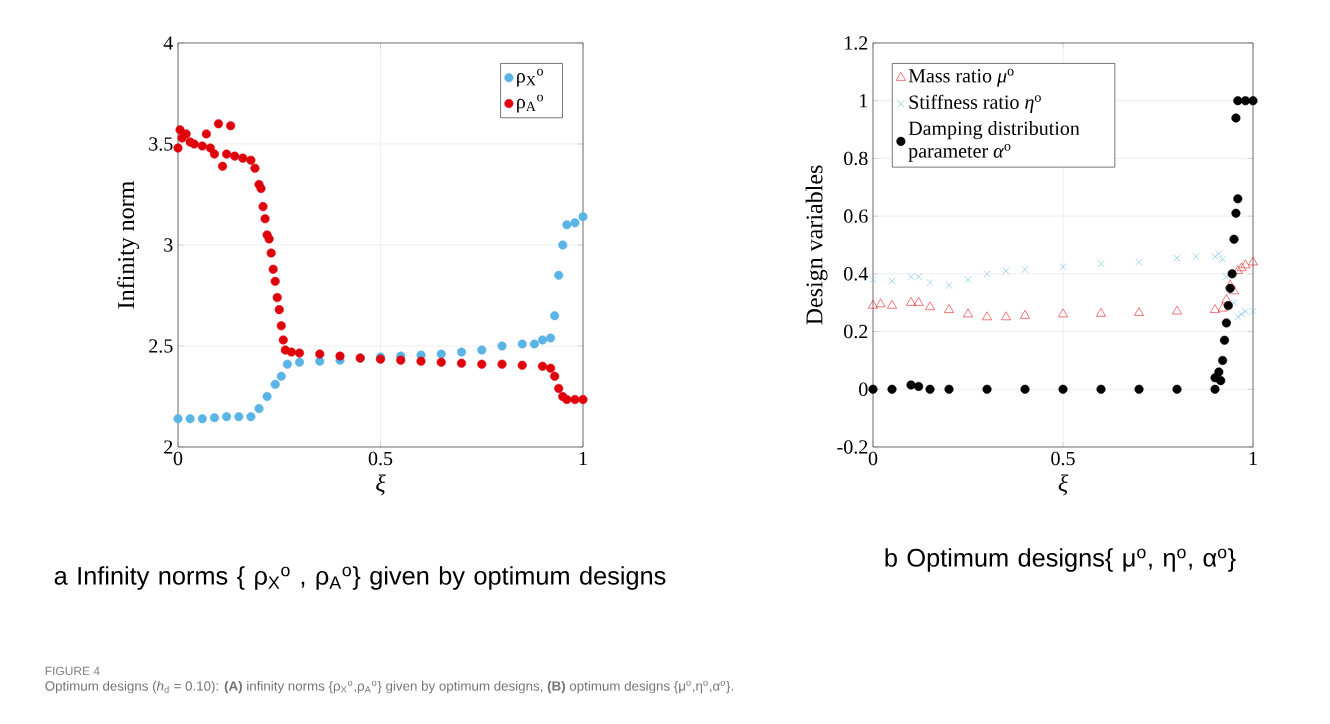 This screenshot has width=1330, height=724. What do you see at coordinates (1060, 560) in the screenshot?
I see `text: b Optimum designs{ μ$^{o}$, η$^{o}$, α$^{o}$}` at bounding box center [1060, 560].